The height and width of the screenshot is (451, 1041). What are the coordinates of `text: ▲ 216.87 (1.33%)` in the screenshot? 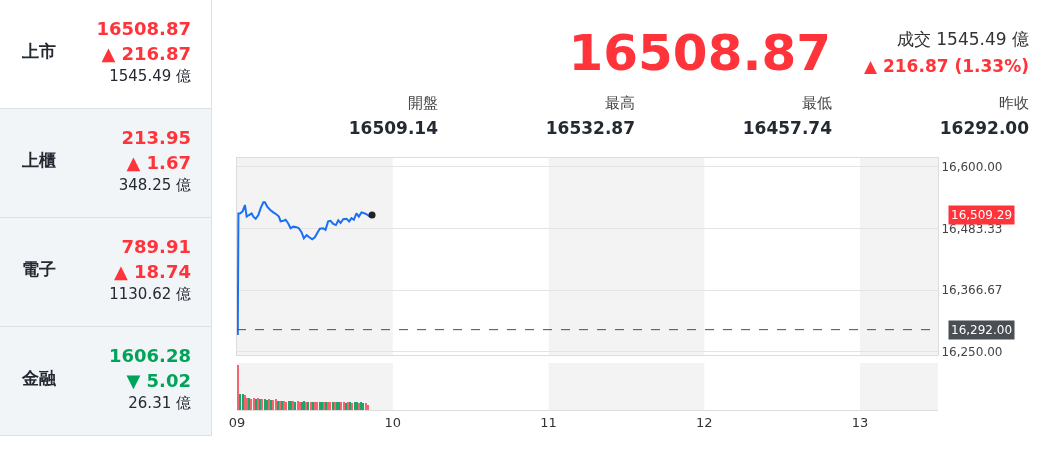 It's located at (946, 66).